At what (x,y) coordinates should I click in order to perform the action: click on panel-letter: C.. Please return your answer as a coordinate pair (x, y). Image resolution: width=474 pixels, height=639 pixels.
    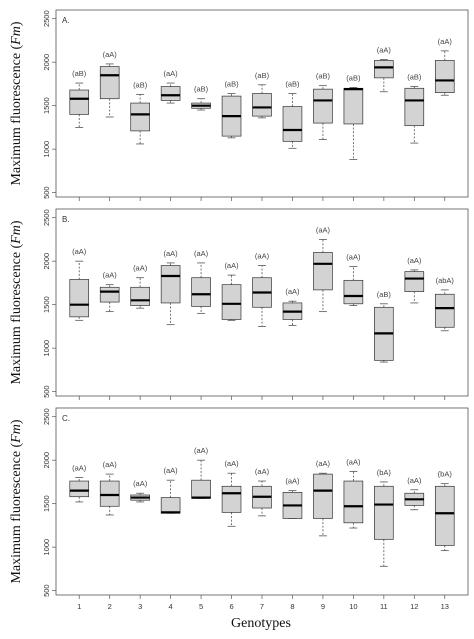
    Looking at the image, I should click on (66, 418).